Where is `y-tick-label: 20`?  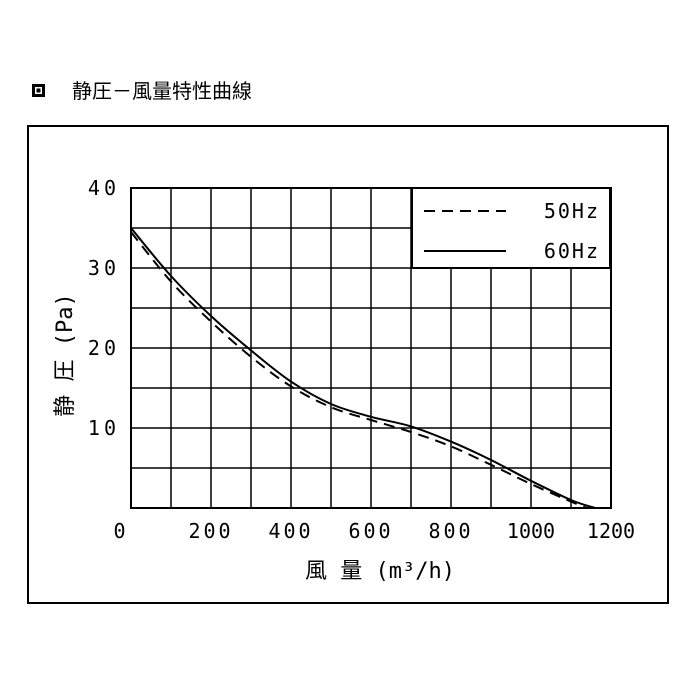
y-tick-label: 20 is located at coordinates (104, 348).